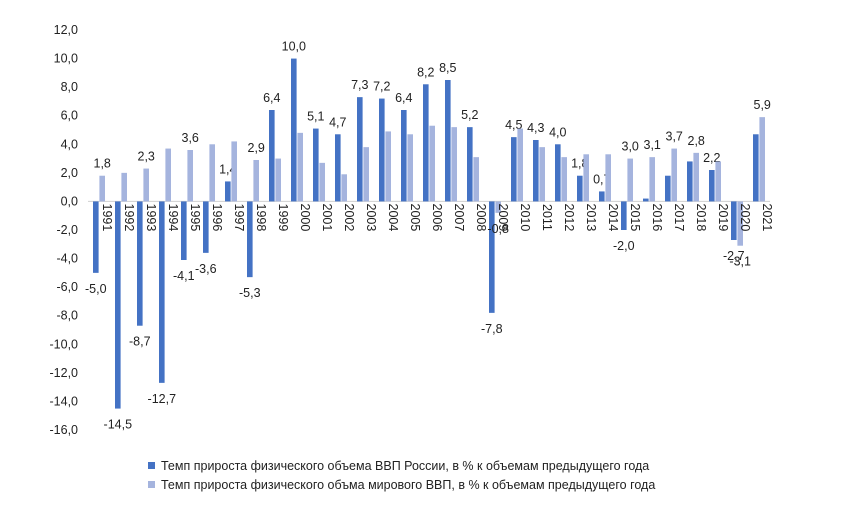 The height and width of the screenshot is (512, 841). I want to click on data-label-russia: -5,3, so click(250, 293).